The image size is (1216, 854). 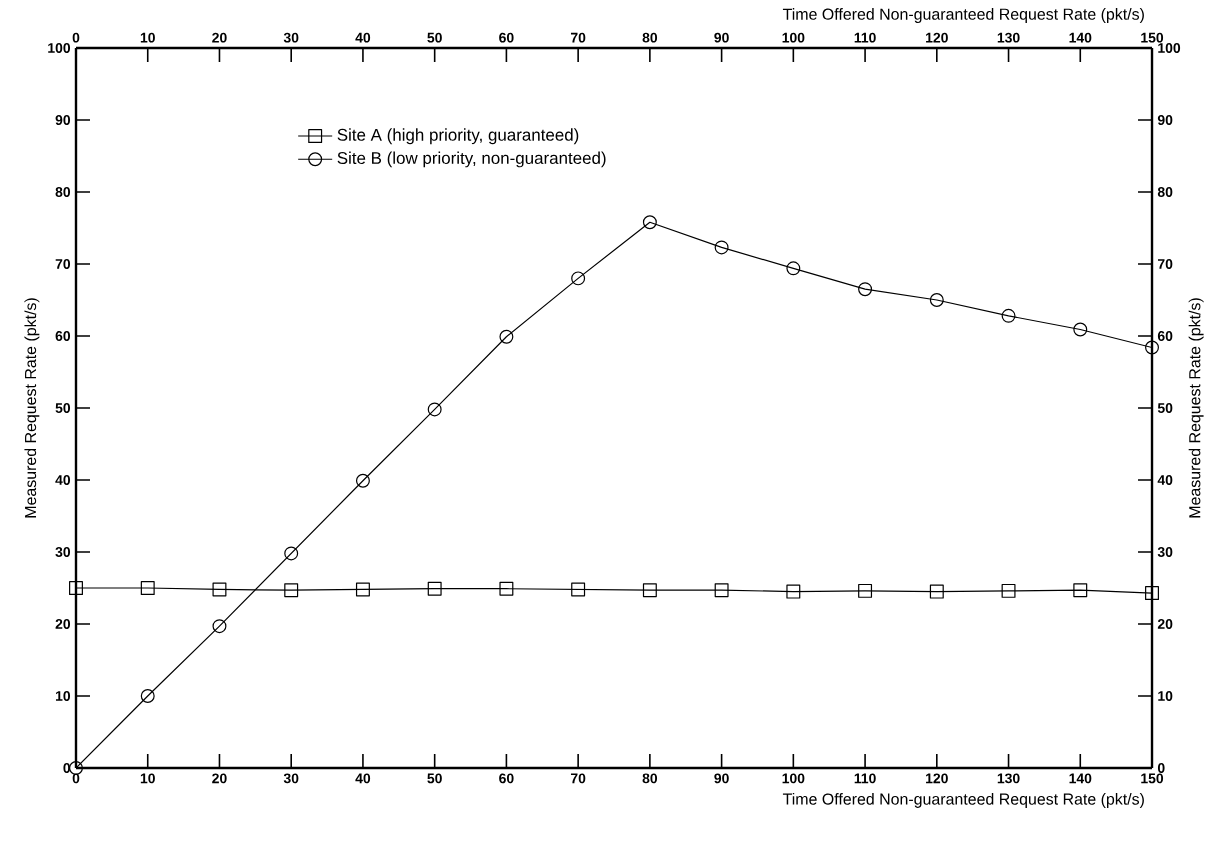 I want to click on legend-label: Site B (low priority, non-guaranteed), so click(x=471, y=159).